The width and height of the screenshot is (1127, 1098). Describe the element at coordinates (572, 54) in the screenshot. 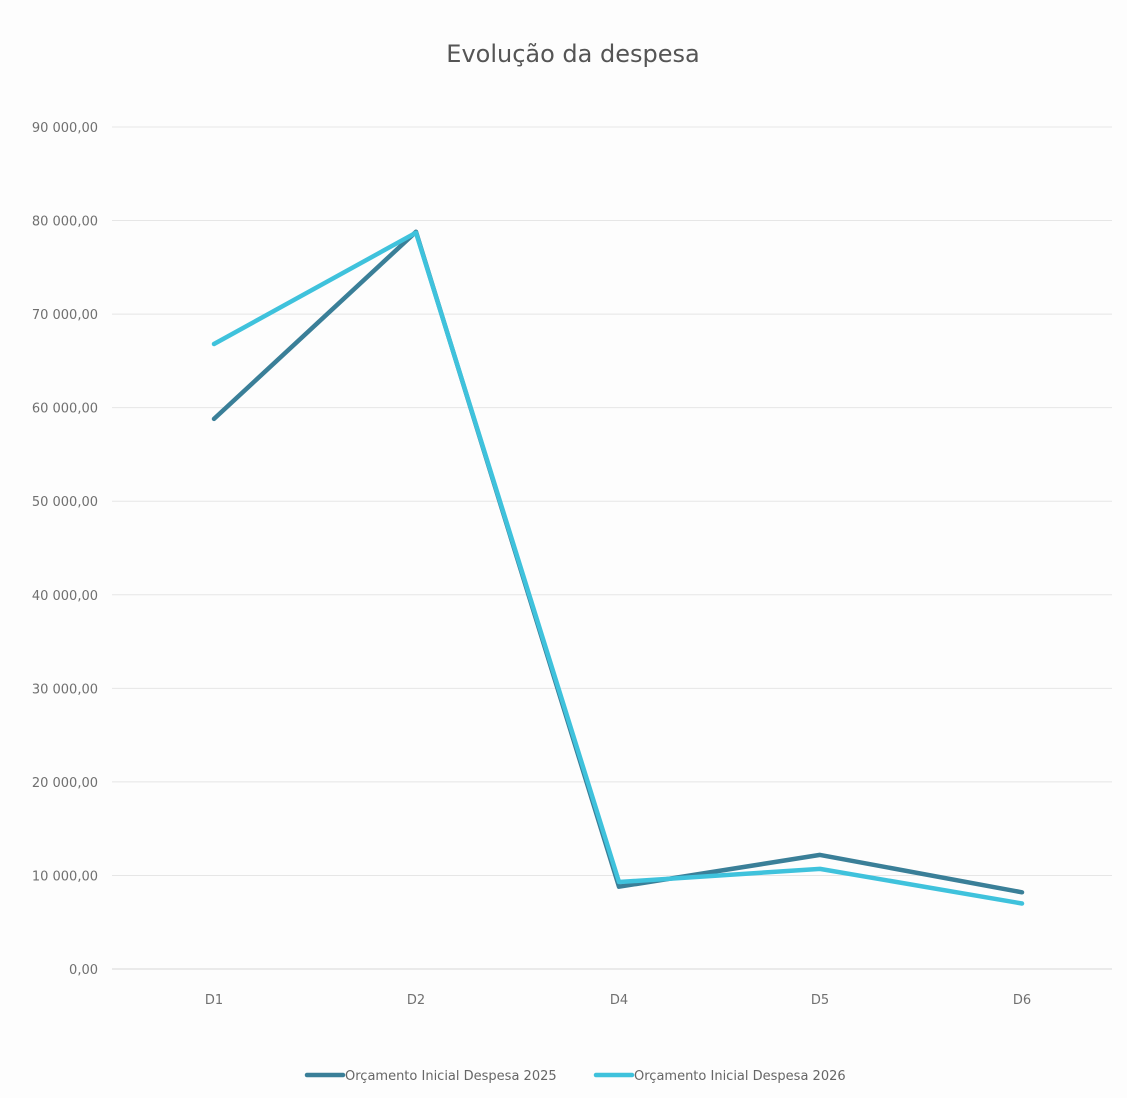

I see `chart-title: Evolução da despesa` at that location.